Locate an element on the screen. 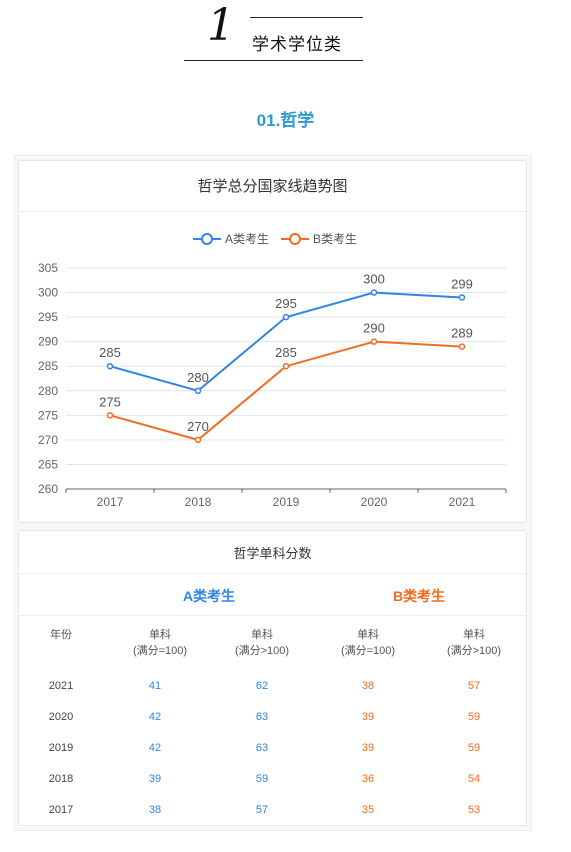  x-tick-label: 2021 is located at coordinates (462, 502).